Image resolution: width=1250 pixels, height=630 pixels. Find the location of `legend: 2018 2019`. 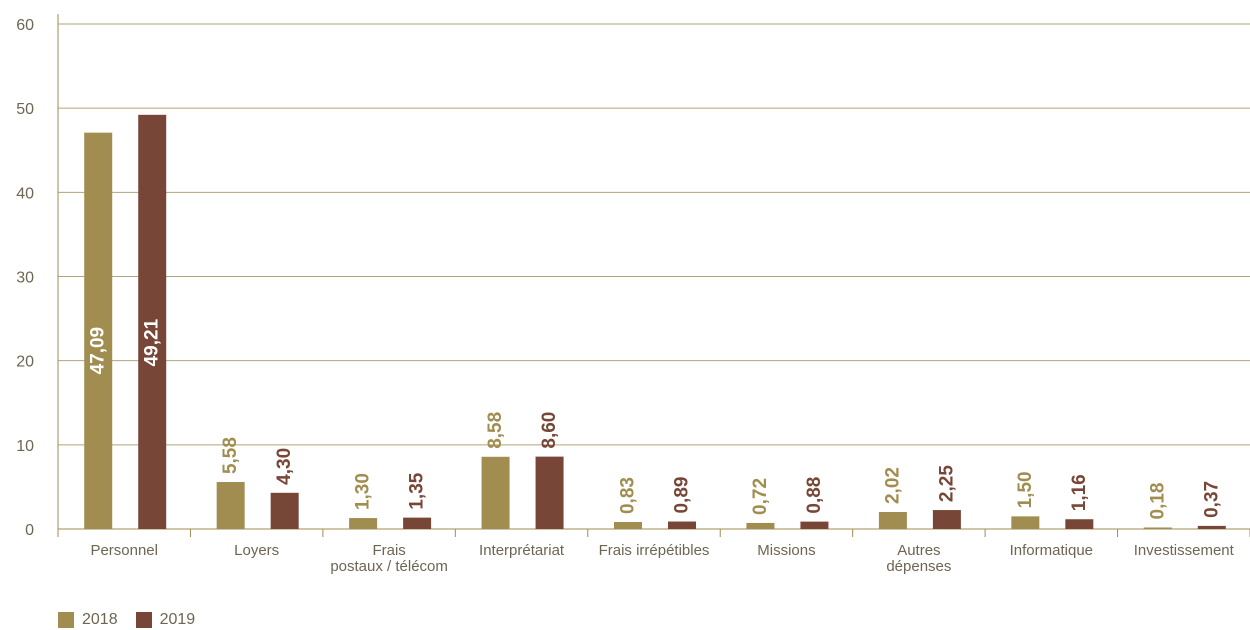

legend: 2018 2019 is located at coordinates (126, 620).